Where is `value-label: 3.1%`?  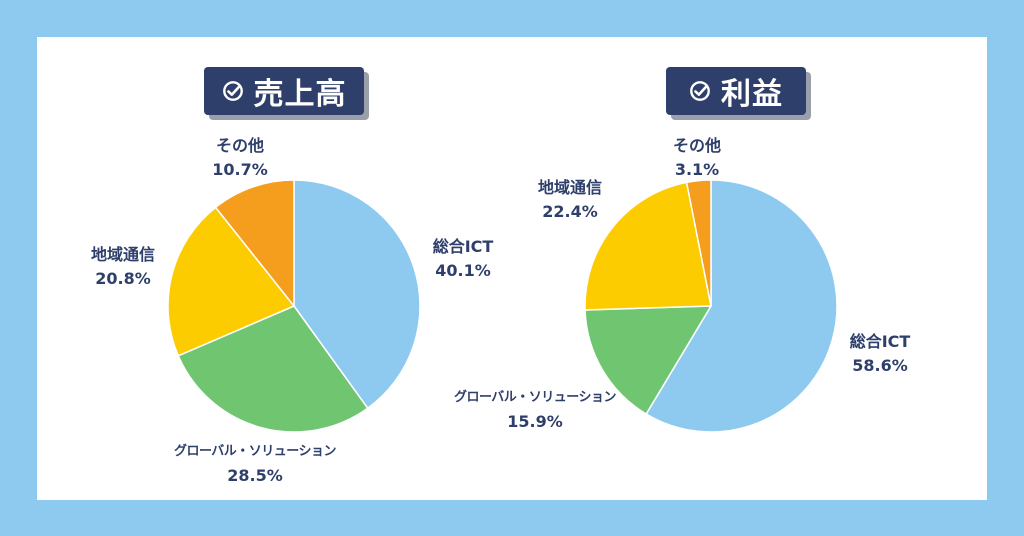
value-label: 3.1% is located at coordinates (697, 169).